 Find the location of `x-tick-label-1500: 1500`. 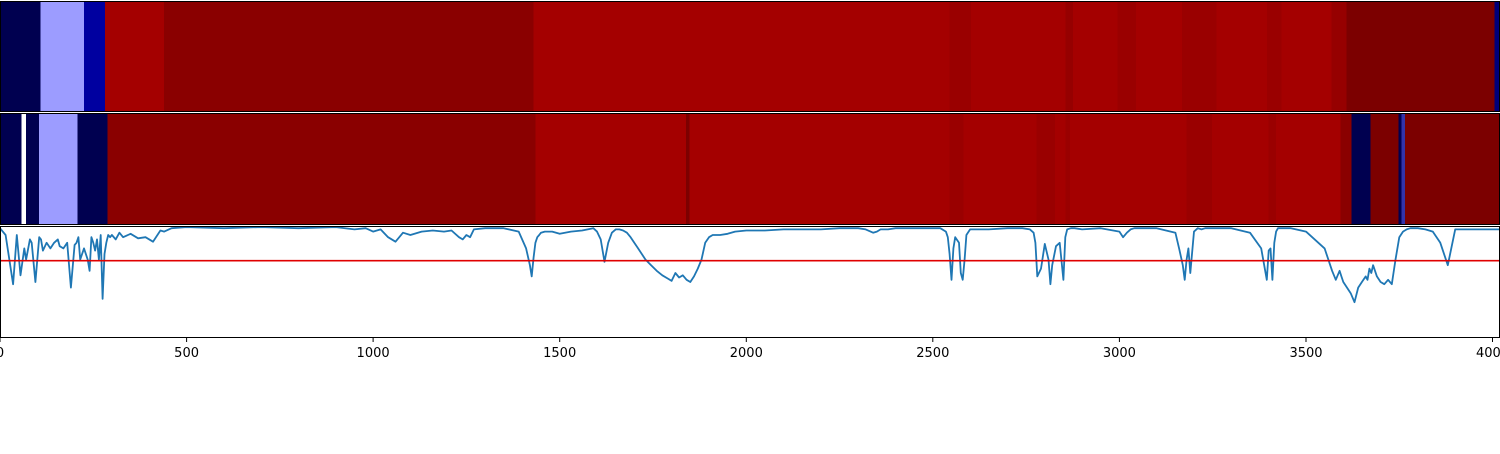

x-tick-label-1500: 1500 is located at coordinates (559, 353).